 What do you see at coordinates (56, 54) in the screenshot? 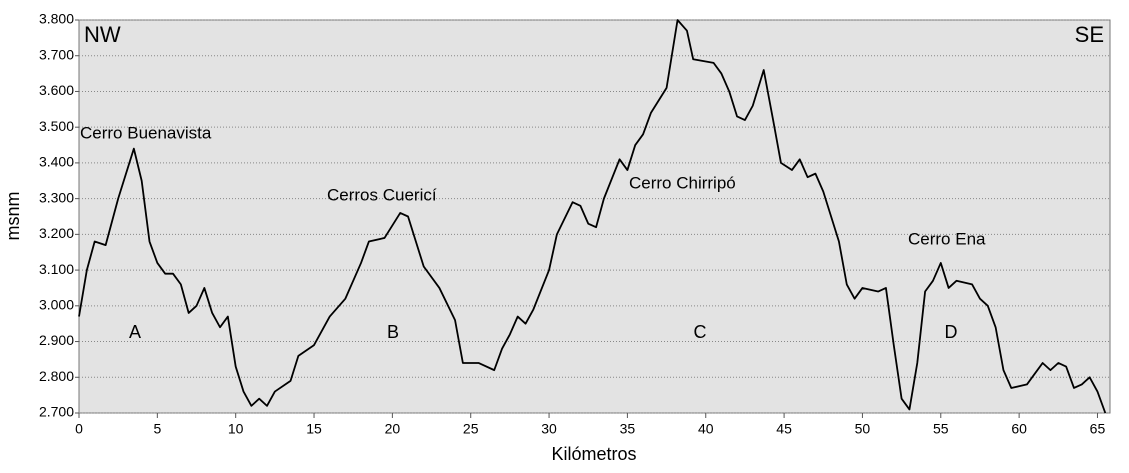
I see `y-tick-label: 3.700` at bounding box center [56, 54].